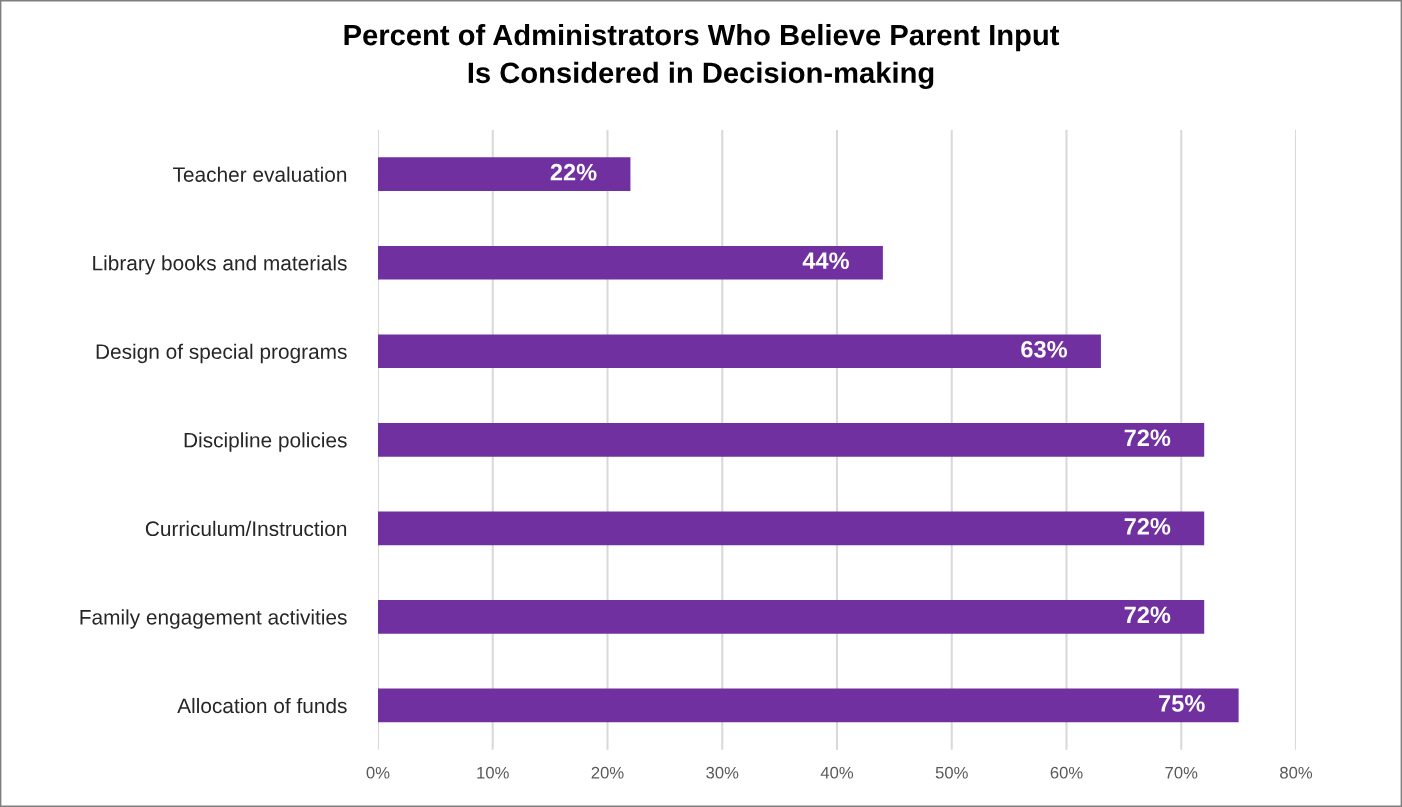  I want to click on x-tick-label: 30%, so click(722, 772).